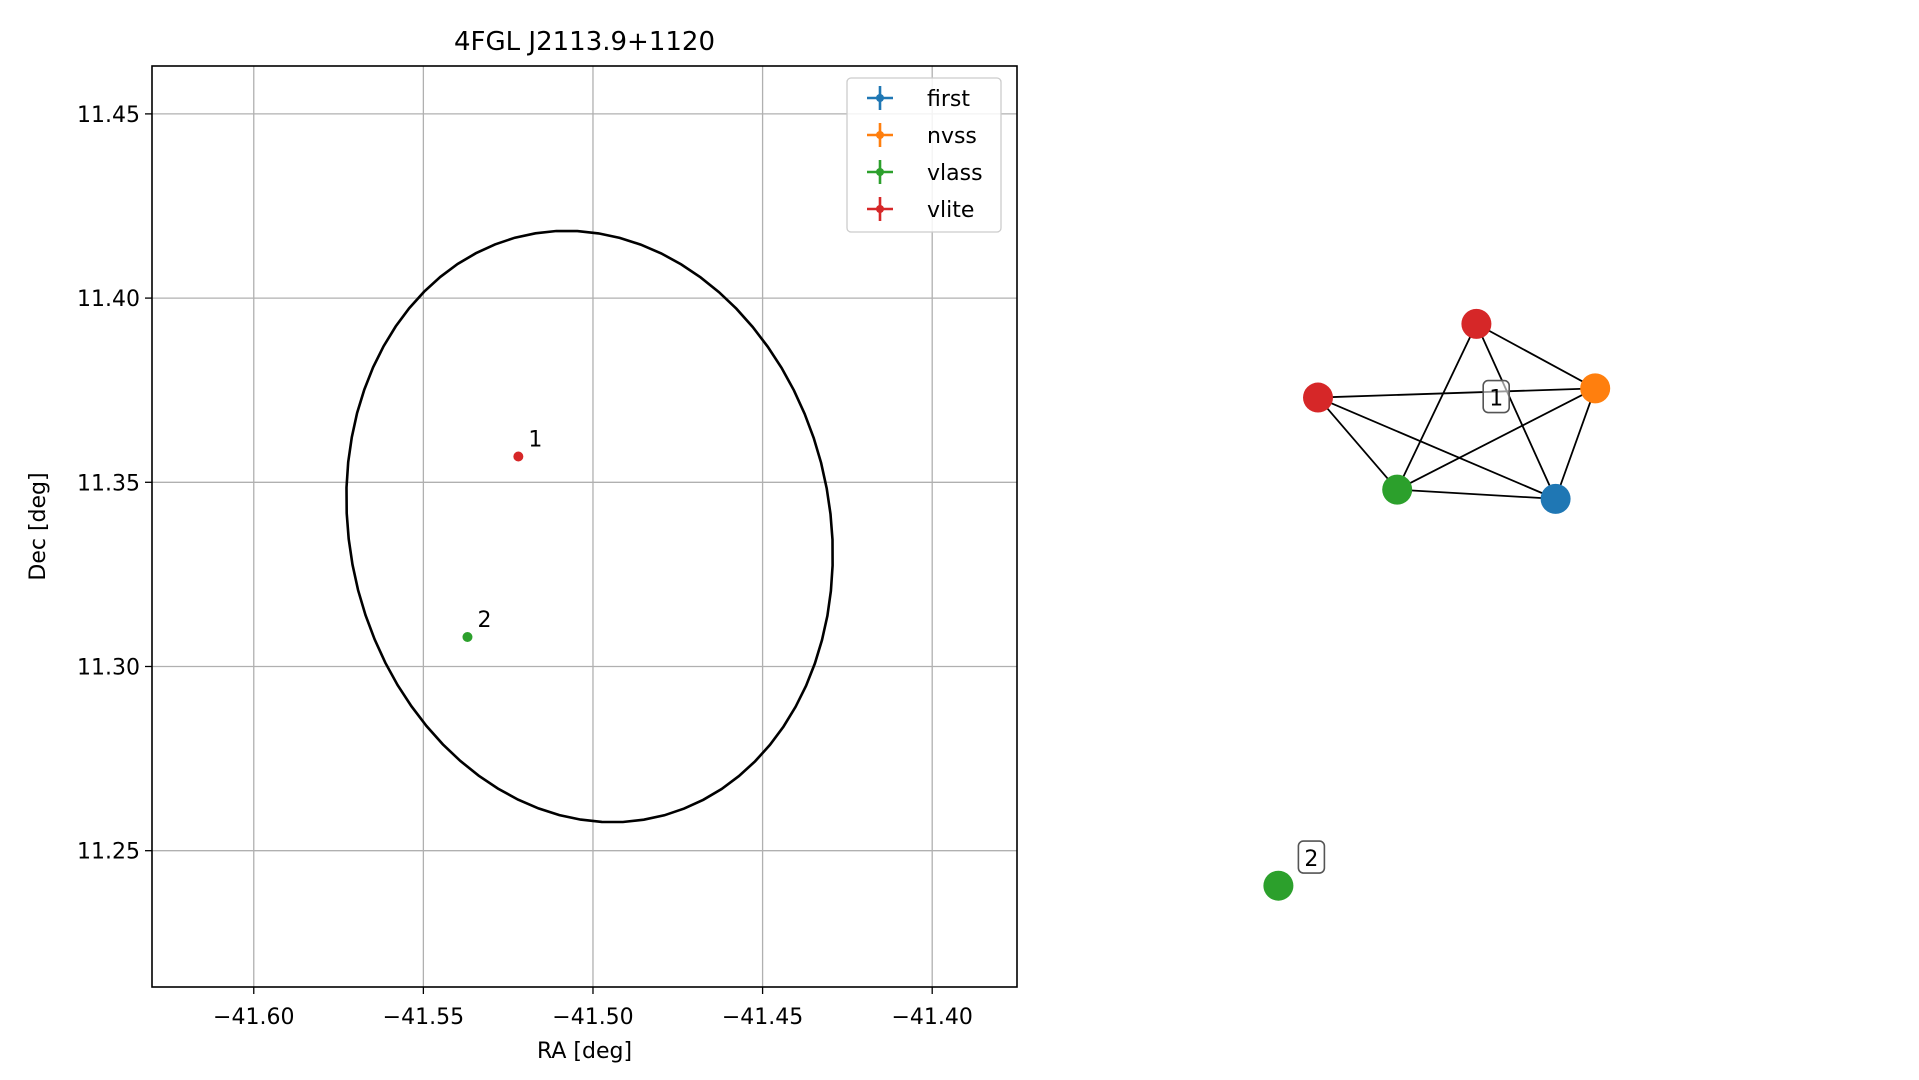  What do you see at coordinates (1318, 397) in the screenshot?
I see `graph-node-red-left` at bounding box center [1318, 397].